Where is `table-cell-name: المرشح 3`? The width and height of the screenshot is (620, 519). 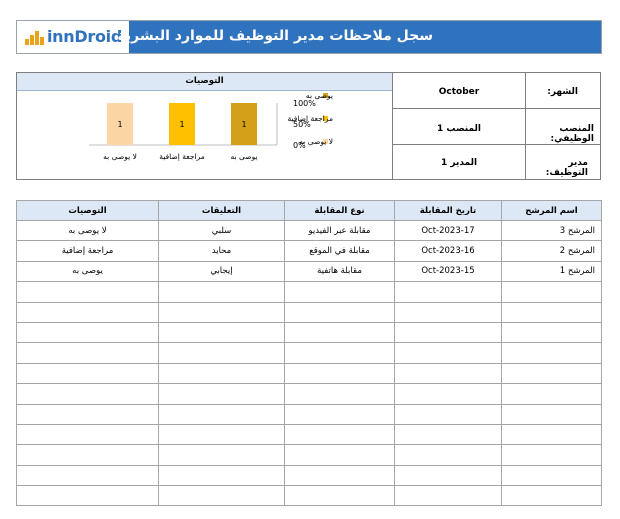
table-cell-name: المرشح 3 is located at coordinates (551, 230).